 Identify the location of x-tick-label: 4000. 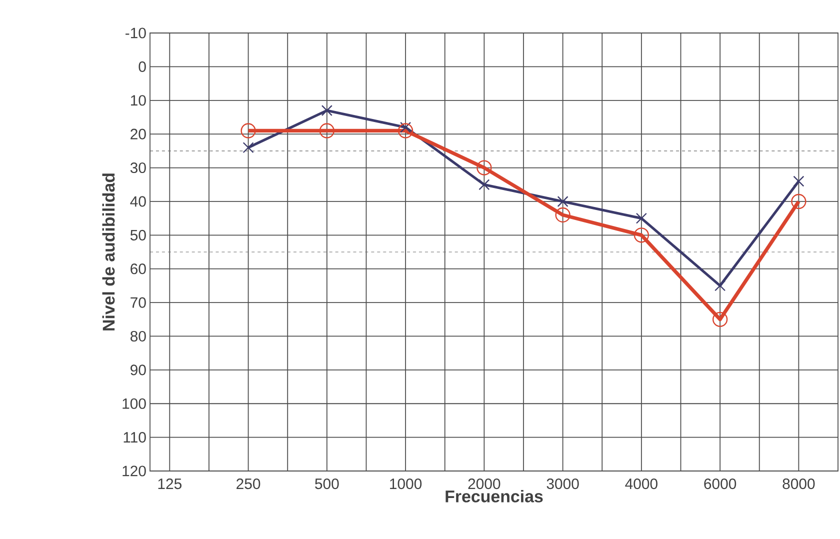
(641, 484).